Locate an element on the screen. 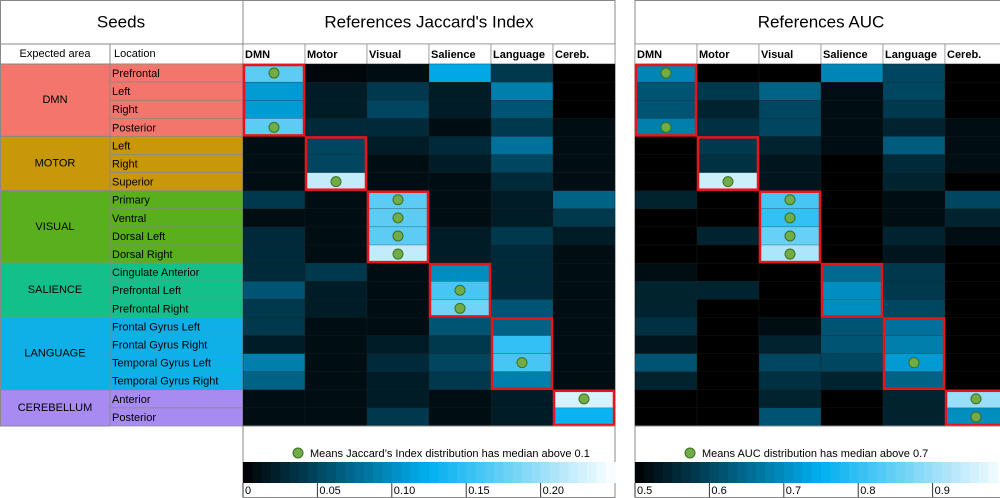 This screenshot has width=1000, height=498. group-label: DMN is located at coordinates (54, 100).